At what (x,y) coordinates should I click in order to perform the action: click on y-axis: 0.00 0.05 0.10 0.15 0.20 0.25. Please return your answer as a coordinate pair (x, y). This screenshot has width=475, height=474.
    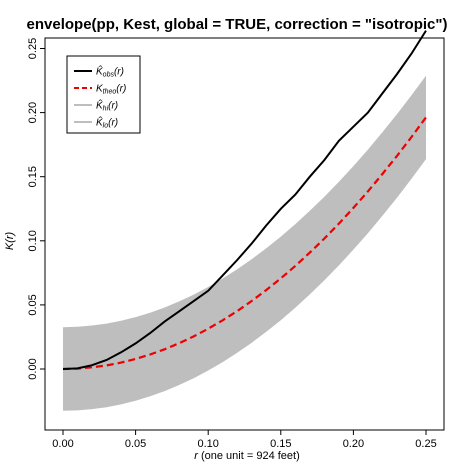
    Looking at the image, I should click on (36, 209).